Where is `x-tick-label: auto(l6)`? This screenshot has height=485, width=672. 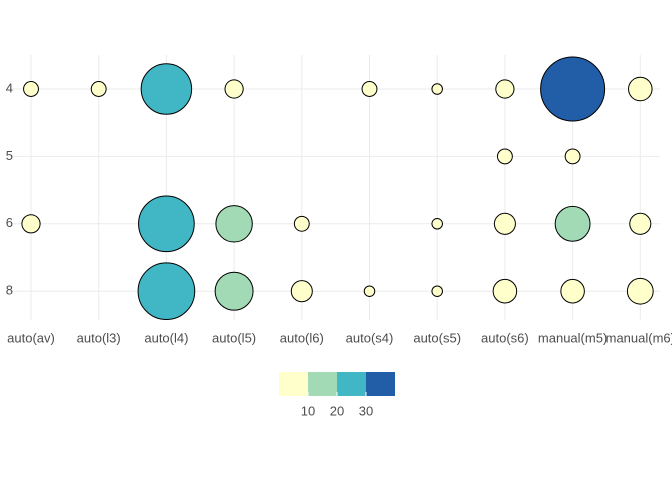 x-tick-label: auto(l6) is located at coordinates (302, 337).